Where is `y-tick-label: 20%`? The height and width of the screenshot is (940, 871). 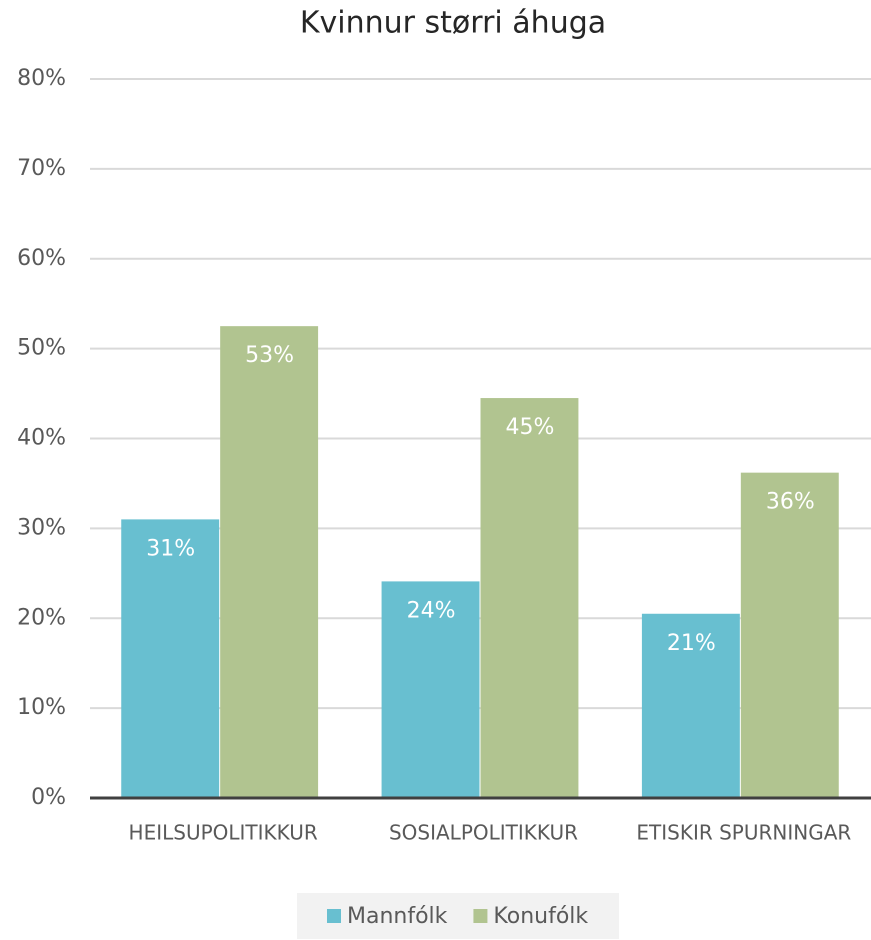
y-tick-label: 20% is located at coordinates (41, 617).